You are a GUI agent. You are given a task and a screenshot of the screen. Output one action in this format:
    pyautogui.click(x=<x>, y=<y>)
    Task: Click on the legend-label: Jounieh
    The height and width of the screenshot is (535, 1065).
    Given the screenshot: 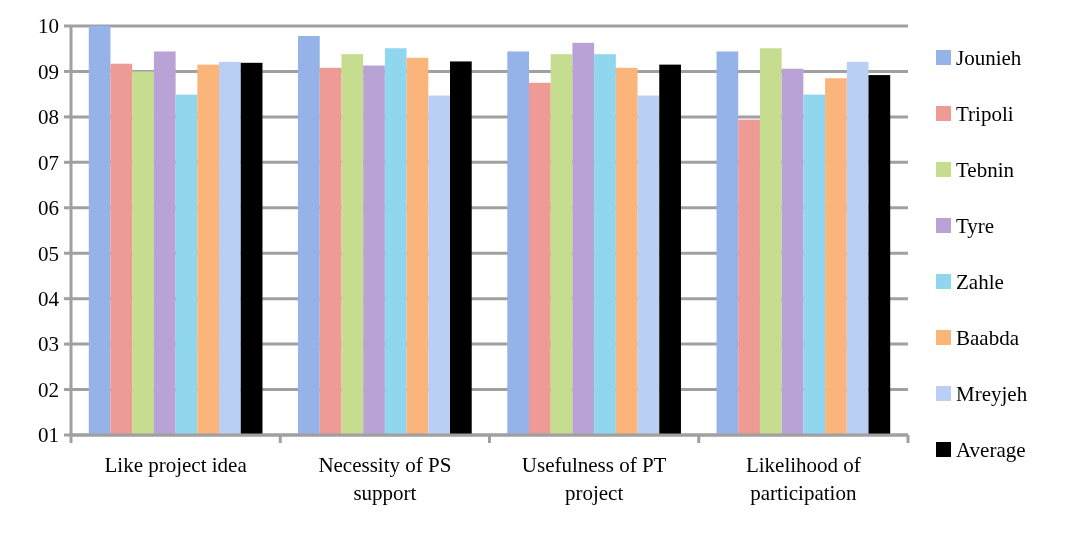 What is the action you would take?
    pyautogui.click(x=989, y=58)
    